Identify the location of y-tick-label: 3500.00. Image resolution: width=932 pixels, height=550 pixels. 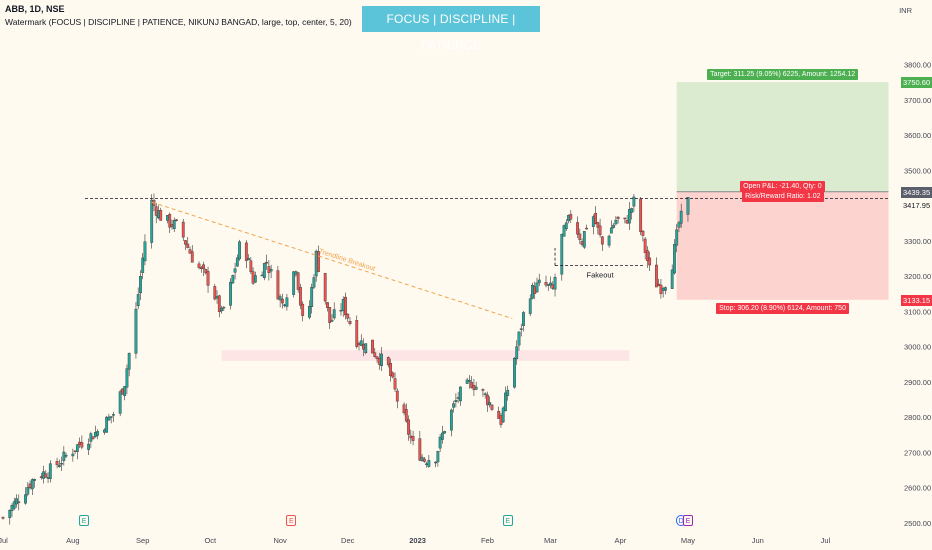
(917, 170).